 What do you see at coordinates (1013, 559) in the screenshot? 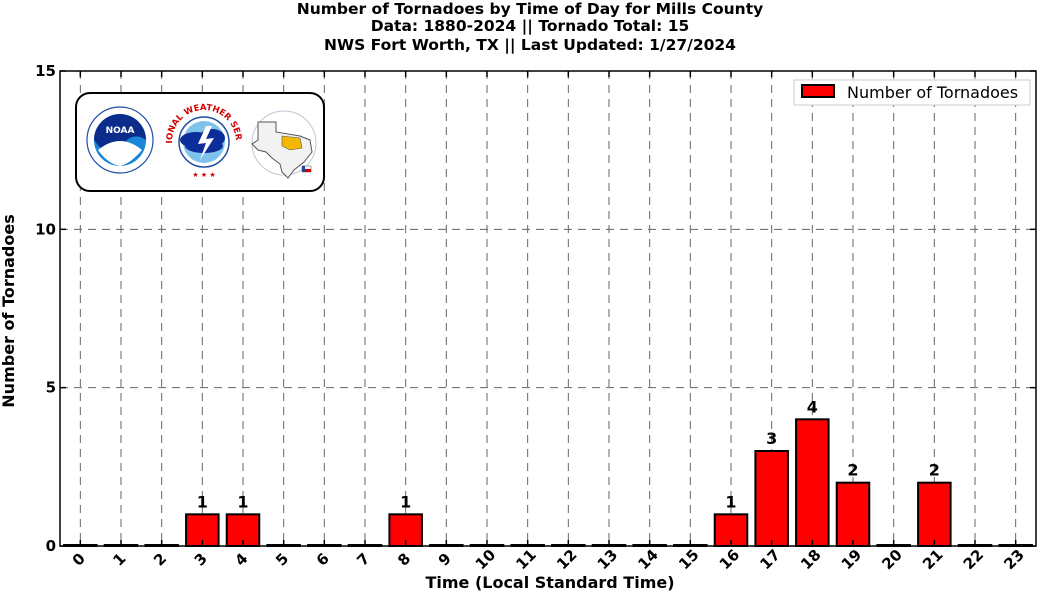
I see `x-tick-label: 23` at bounding box center [1013, 559].